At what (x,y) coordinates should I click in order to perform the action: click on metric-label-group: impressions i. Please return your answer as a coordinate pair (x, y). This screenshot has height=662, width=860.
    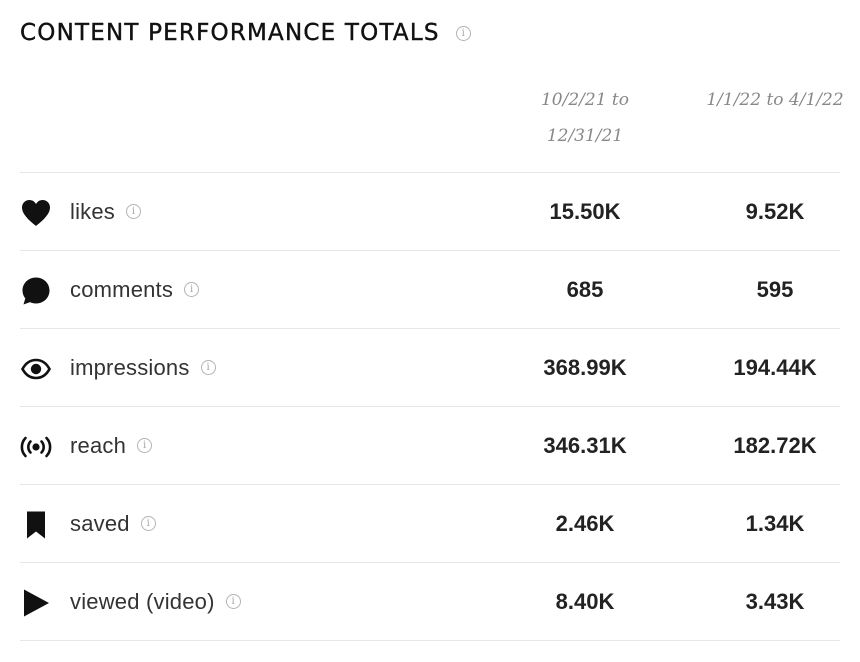
    Looking at the image, I should click on (143, 367).